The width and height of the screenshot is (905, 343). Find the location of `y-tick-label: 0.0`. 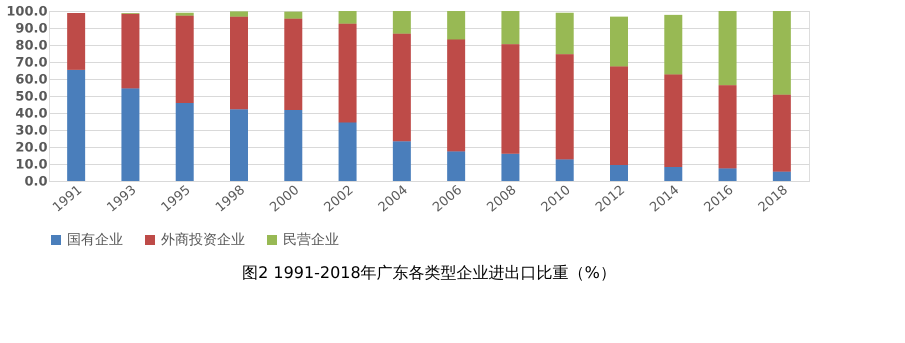

y-tick-label: 0.0 is located at coordinates (36, 182).